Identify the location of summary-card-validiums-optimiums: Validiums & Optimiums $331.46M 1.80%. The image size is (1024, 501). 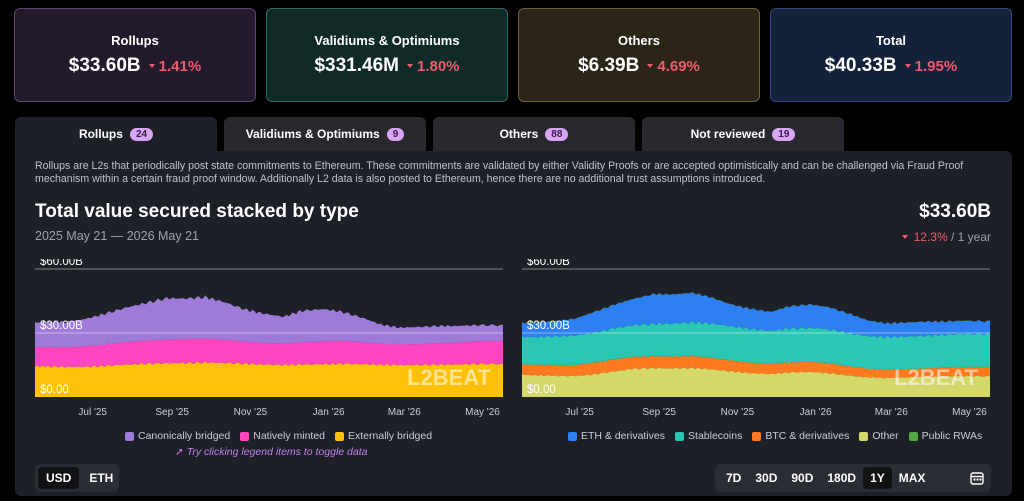
(387, 55).